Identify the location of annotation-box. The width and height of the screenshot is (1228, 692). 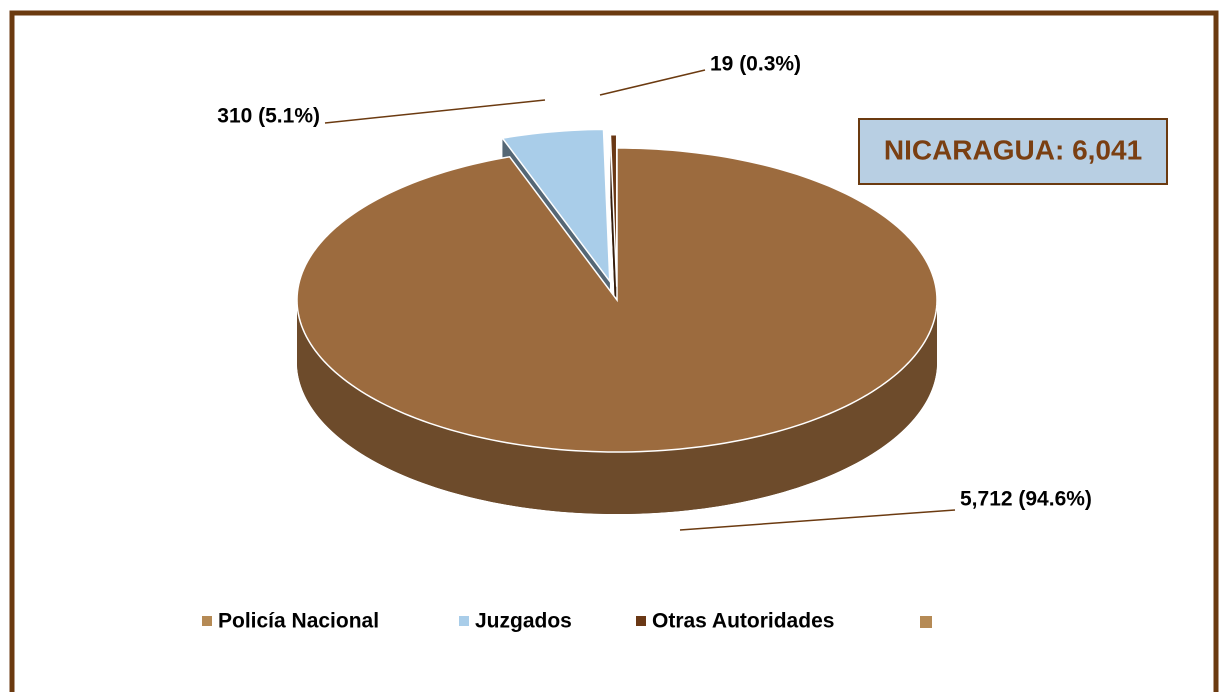
(1013, 151).